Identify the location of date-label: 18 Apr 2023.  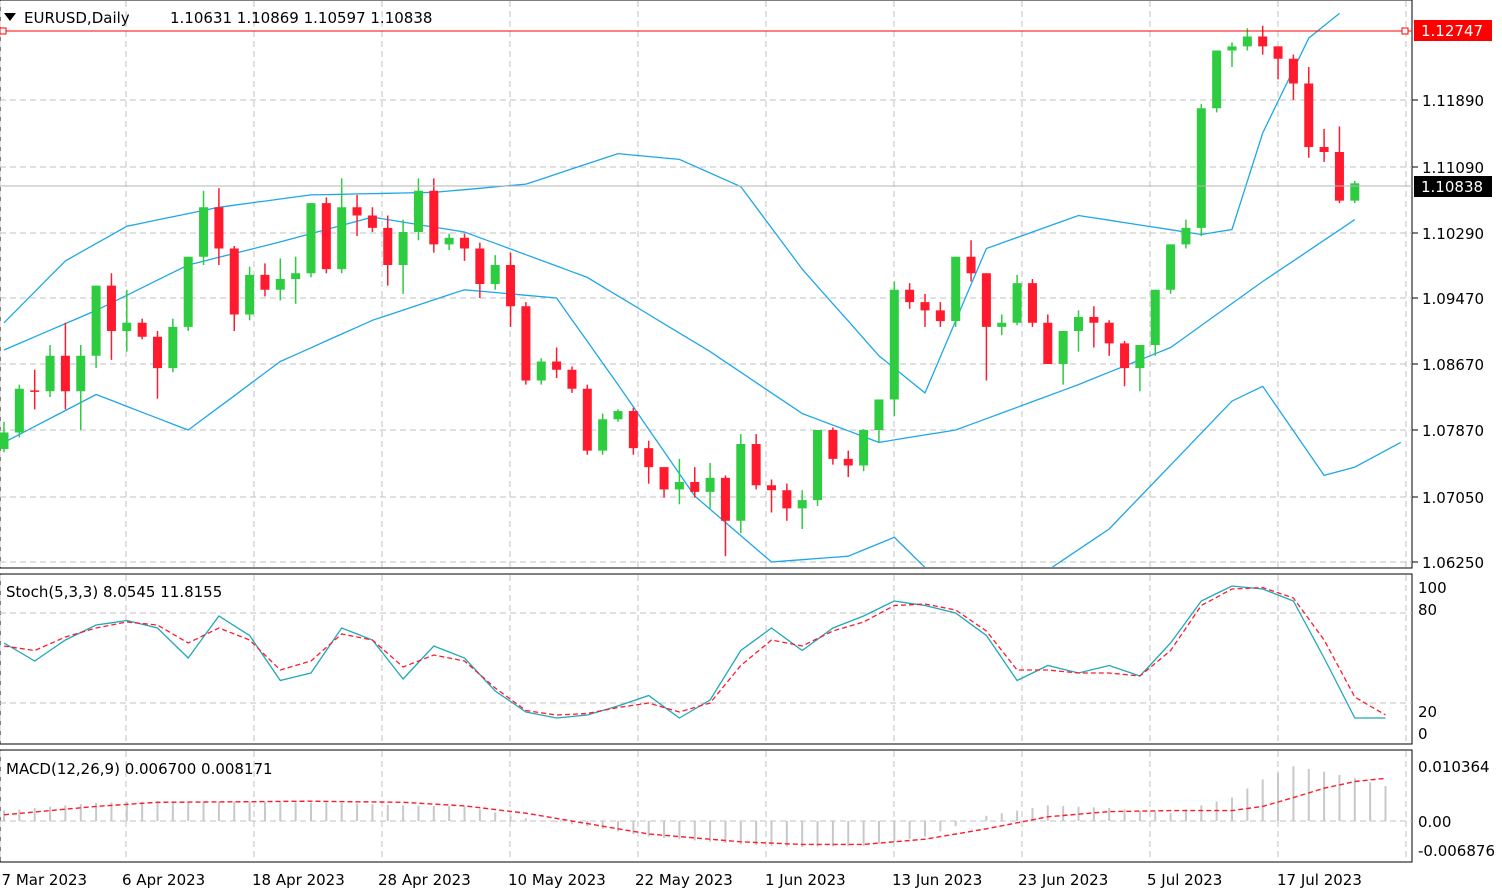
(298, 879).